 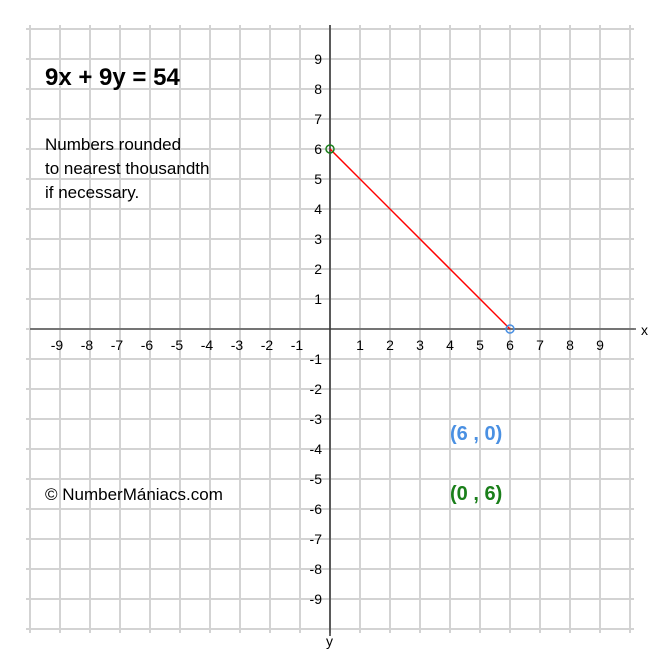 What do you see at coordinates (318, 209) in the screenshot?
I see `y-tick-label: 4` at bounding box center [318, 209].